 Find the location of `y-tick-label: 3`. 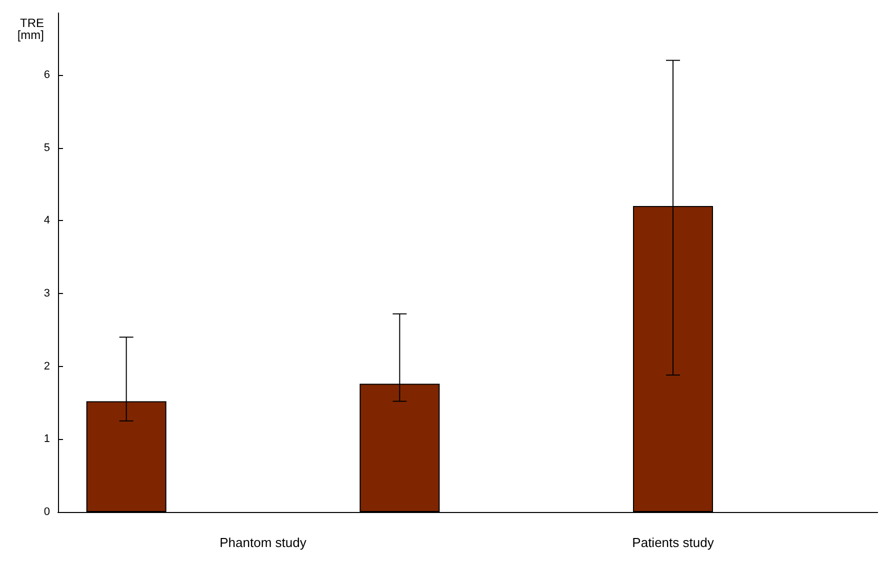

y-tick-label: 3 is located at coordinates (47, 293).